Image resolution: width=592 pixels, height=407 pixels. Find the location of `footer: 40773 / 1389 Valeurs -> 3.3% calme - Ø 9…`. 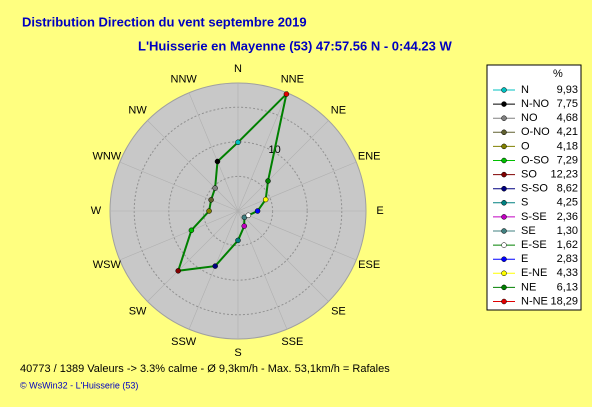

footer: 40773 / 1389 Valeurs -> 3.3% calme - Ø 9… is located at coordinates (205, 369).